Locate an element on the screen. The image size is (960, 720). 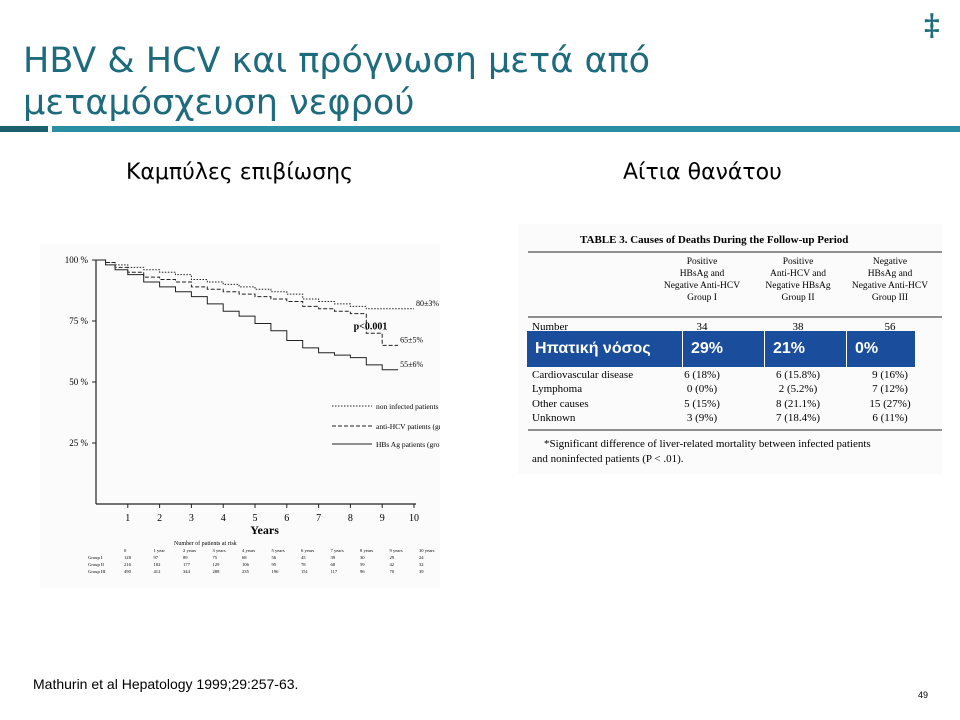
risk-header: 6 years is located at coordinates (307, 550).